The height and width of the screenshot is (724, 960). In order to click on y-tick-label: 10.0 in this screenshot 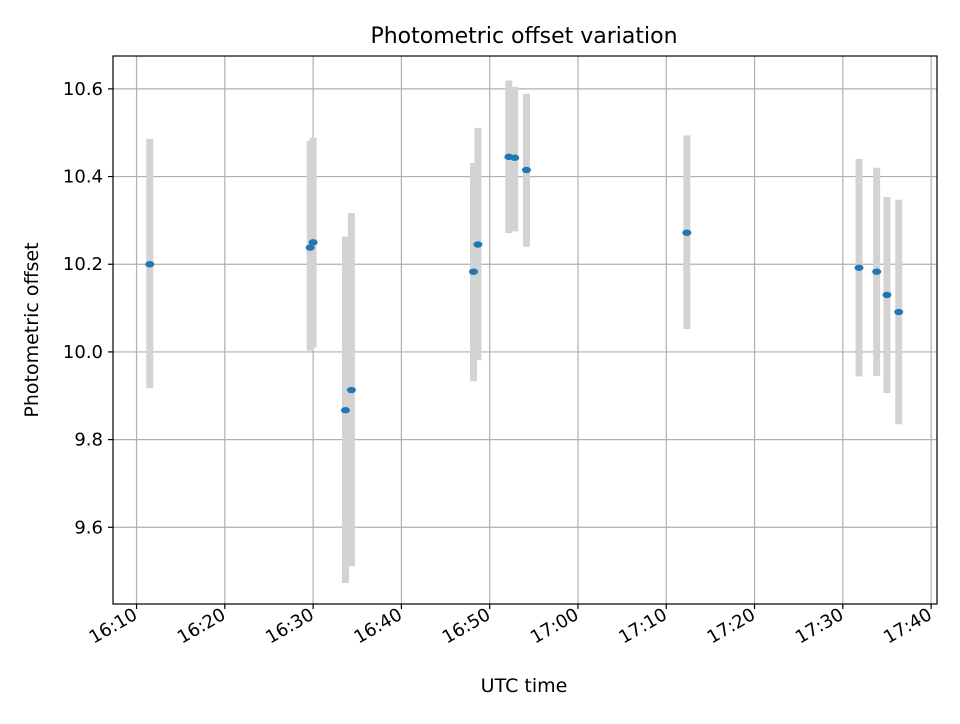, I will do `click(83, 352)`.